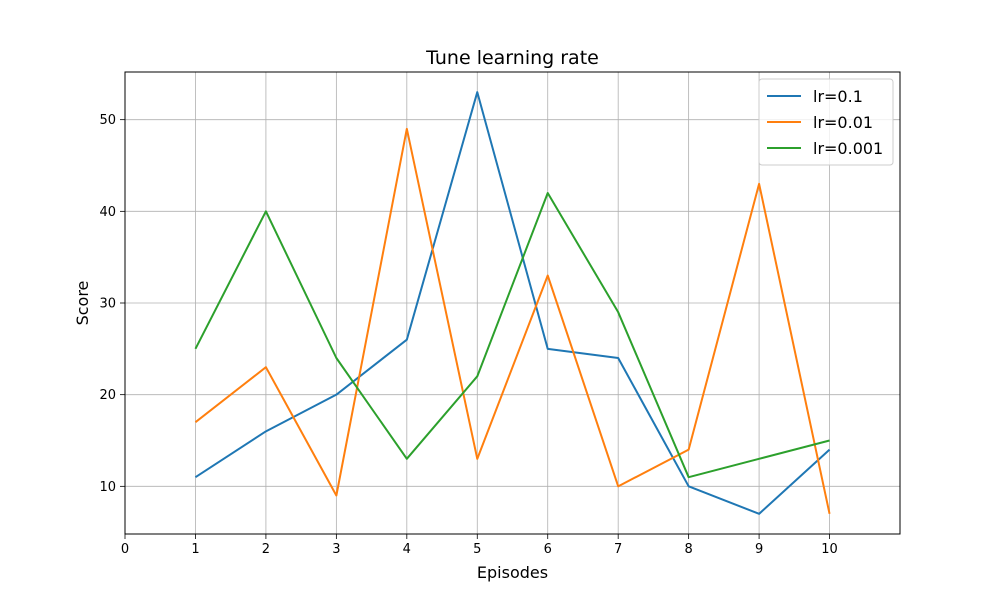 The width and height of the screenshot is (1000, 600). What do you see at coordinates (107, 212) in the screenshot?
I see `y-tick-label: 40` at bounding box center [107, 212].